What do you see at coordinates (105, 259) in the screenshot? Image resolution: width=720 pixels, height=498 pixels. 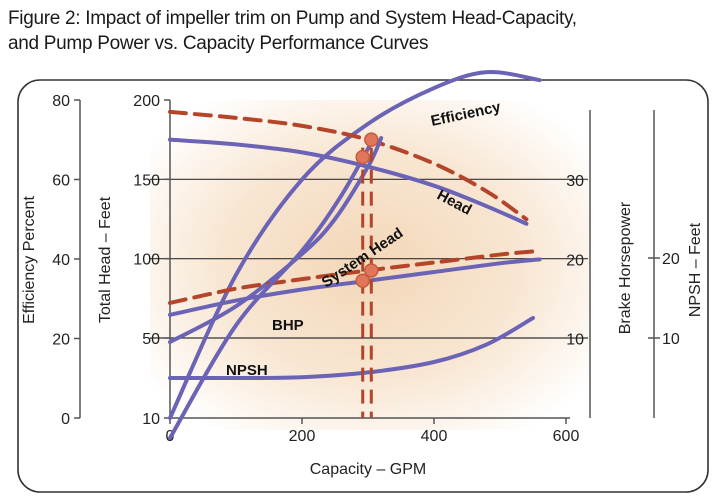 I see `head-axis-title: Total Head – Feet` at bounding box center [105, 259].